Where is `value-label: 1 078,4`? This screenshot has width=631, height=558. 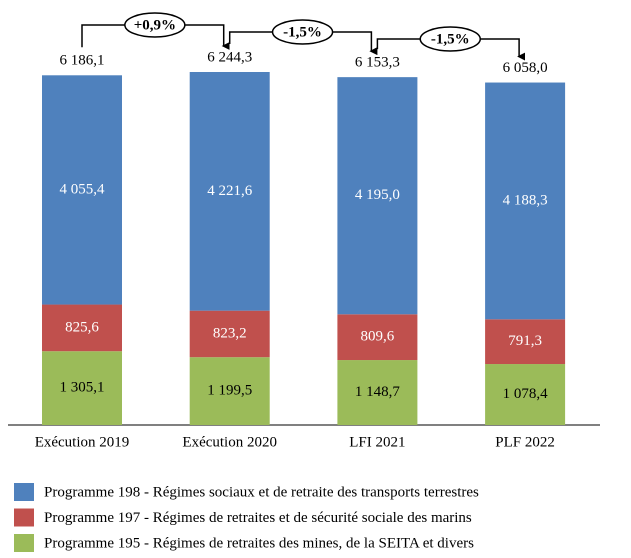 value-label: 1 078,4 is located at coordinates (526, 394).